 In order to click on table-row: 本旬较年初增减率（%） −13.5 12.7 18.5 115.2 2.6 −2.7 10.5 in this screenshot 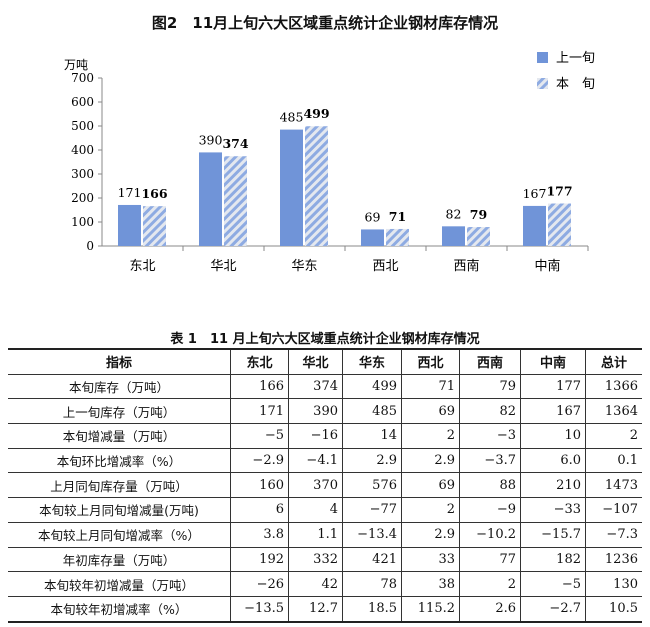, I will do `click(325, 609)`.